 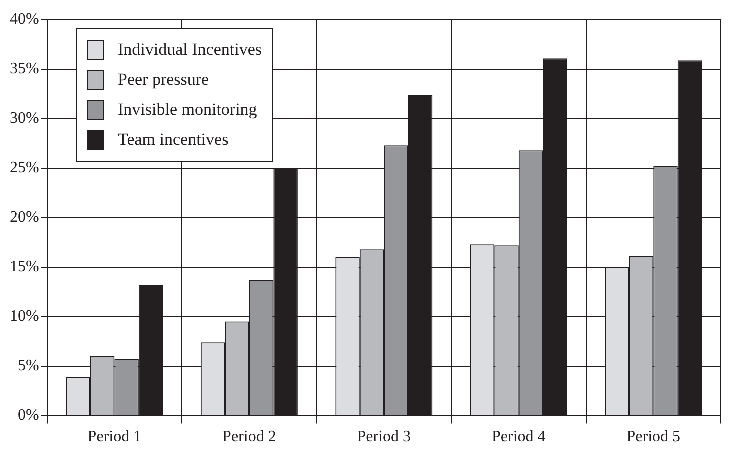 What do you see at coordinates (173, 140) in the screenshot?
I see `legend-label: Team incentives` at bounding box center [173, 140].